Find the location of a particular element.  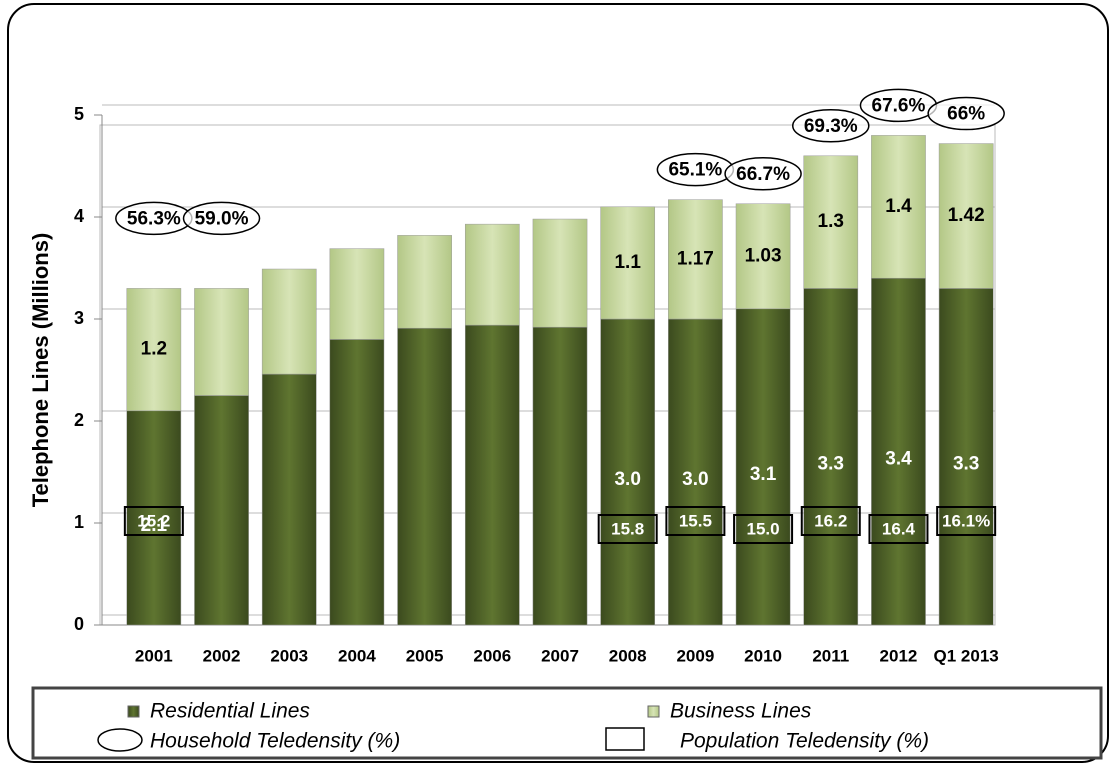

data-label: 1.42 is located at coordinates (966, 215).